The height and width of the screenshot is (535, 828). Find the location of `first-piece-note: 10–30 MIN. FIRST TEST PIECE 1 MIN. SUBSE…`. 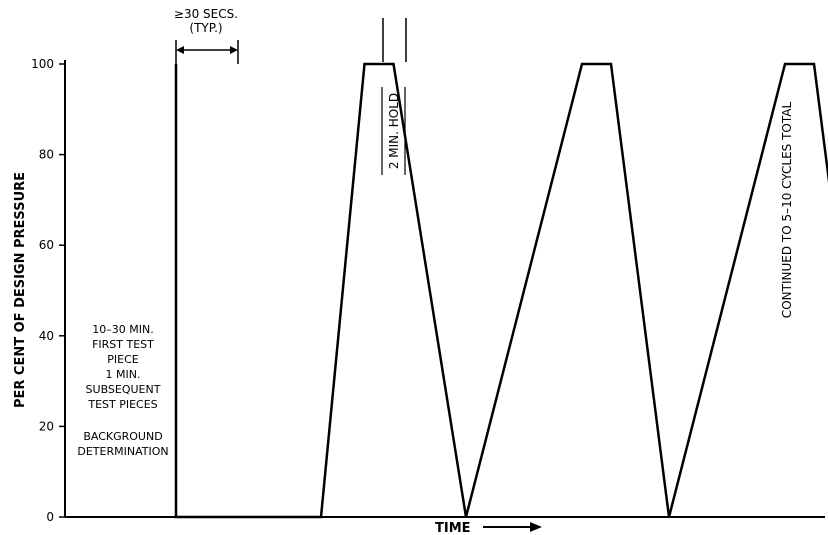

first-piece-note: 10–30 MIN. FIRST TEST PIECE 1 MIN. SUBSE… is located at coordinates (123, 367).